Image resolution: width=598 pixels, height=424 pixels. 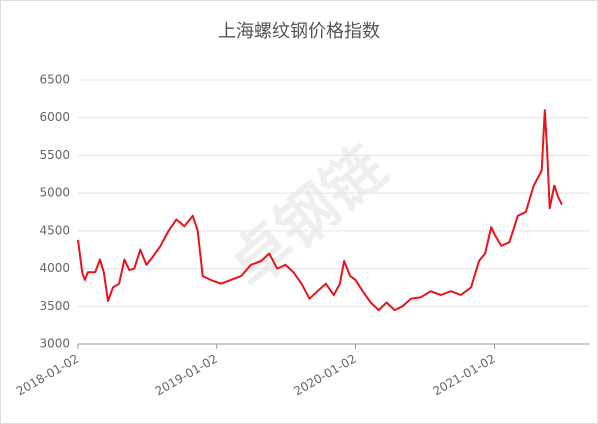 I want to click on y-tick-label: 6000, so click(x=54, y=117).